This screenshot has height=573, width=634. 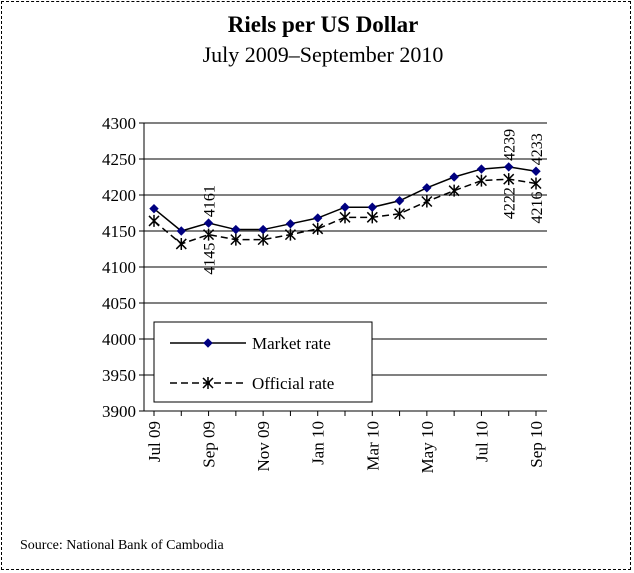 What do you see at coordinates (210, 201) in the screenshot?
I see `data-label: 4161` at bounding box center [210, 201].